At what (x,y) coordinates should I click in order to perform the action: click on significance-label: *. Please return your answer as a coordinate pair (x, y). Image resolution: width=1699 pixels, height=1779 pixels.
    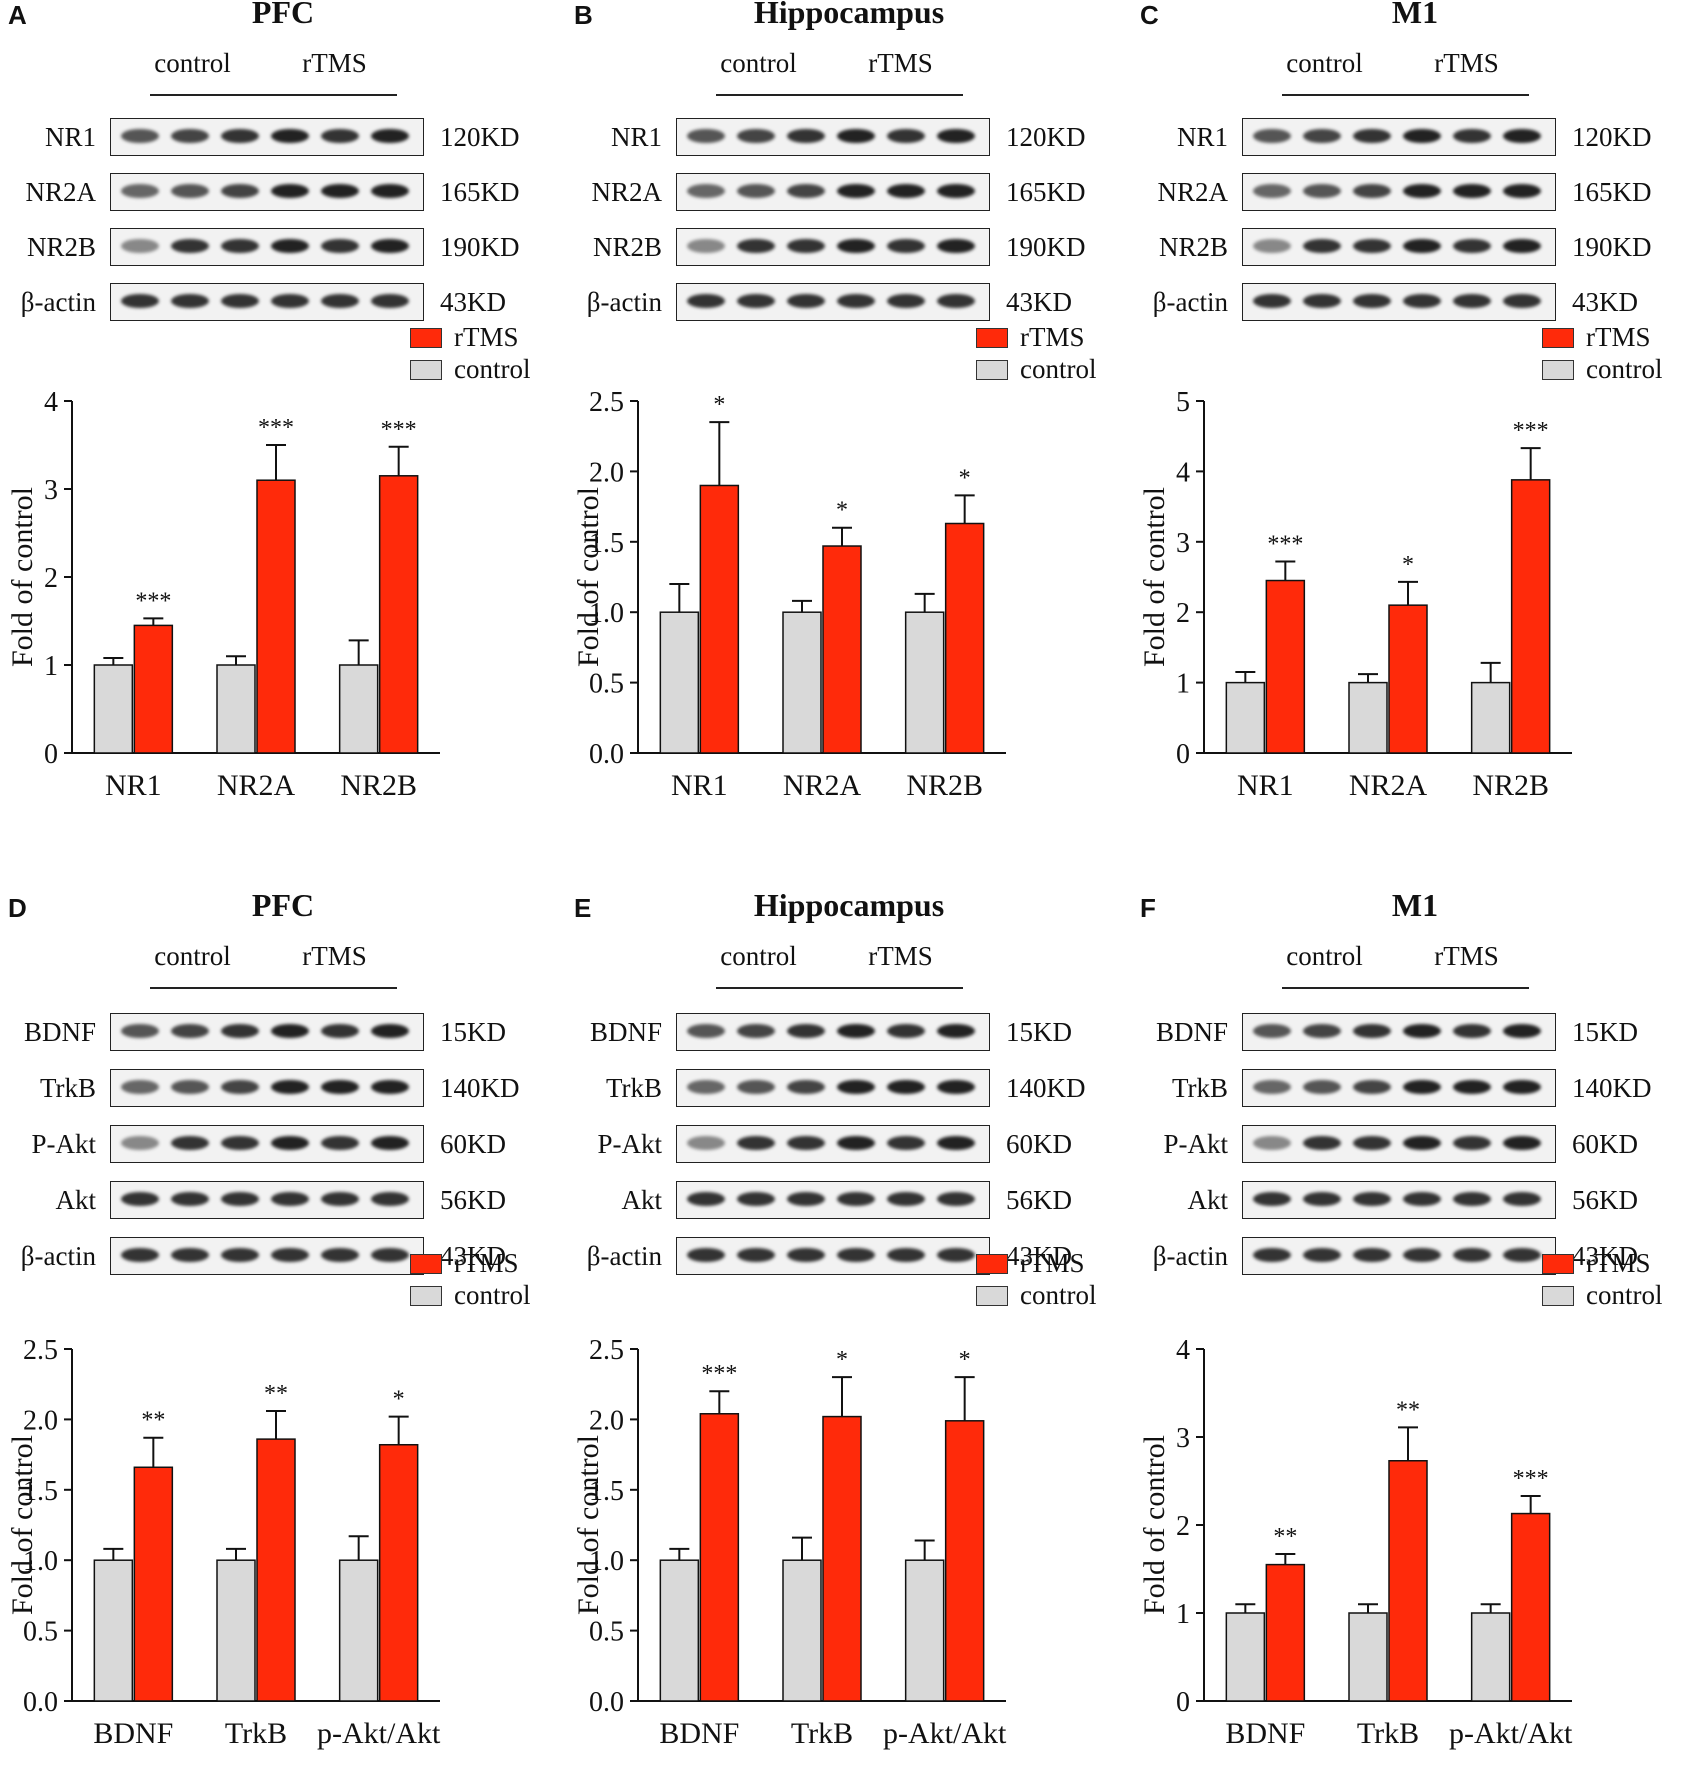
    Looking at the image, I should click on (1408, 565).